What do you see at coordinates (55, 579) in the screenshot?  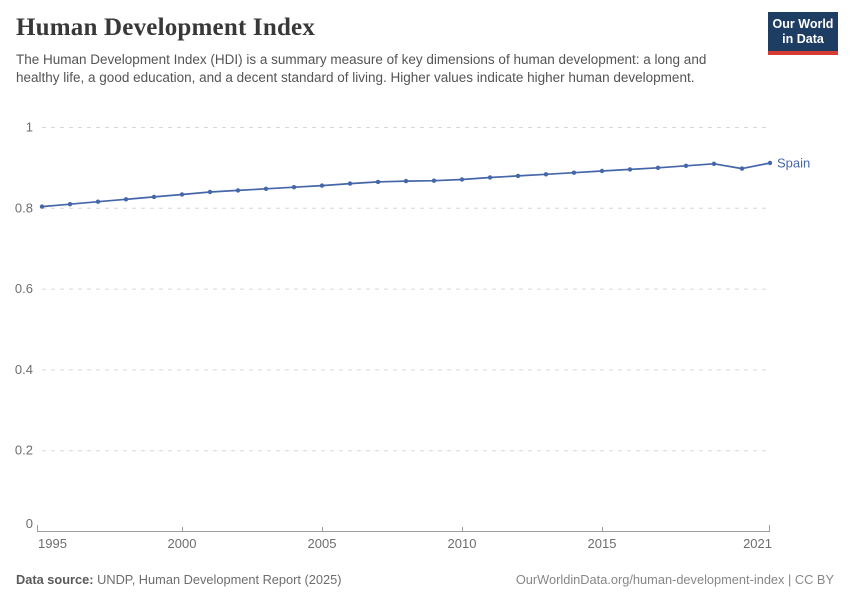 I see `data-source-label: Data source:` at bounding box center [55, 579].